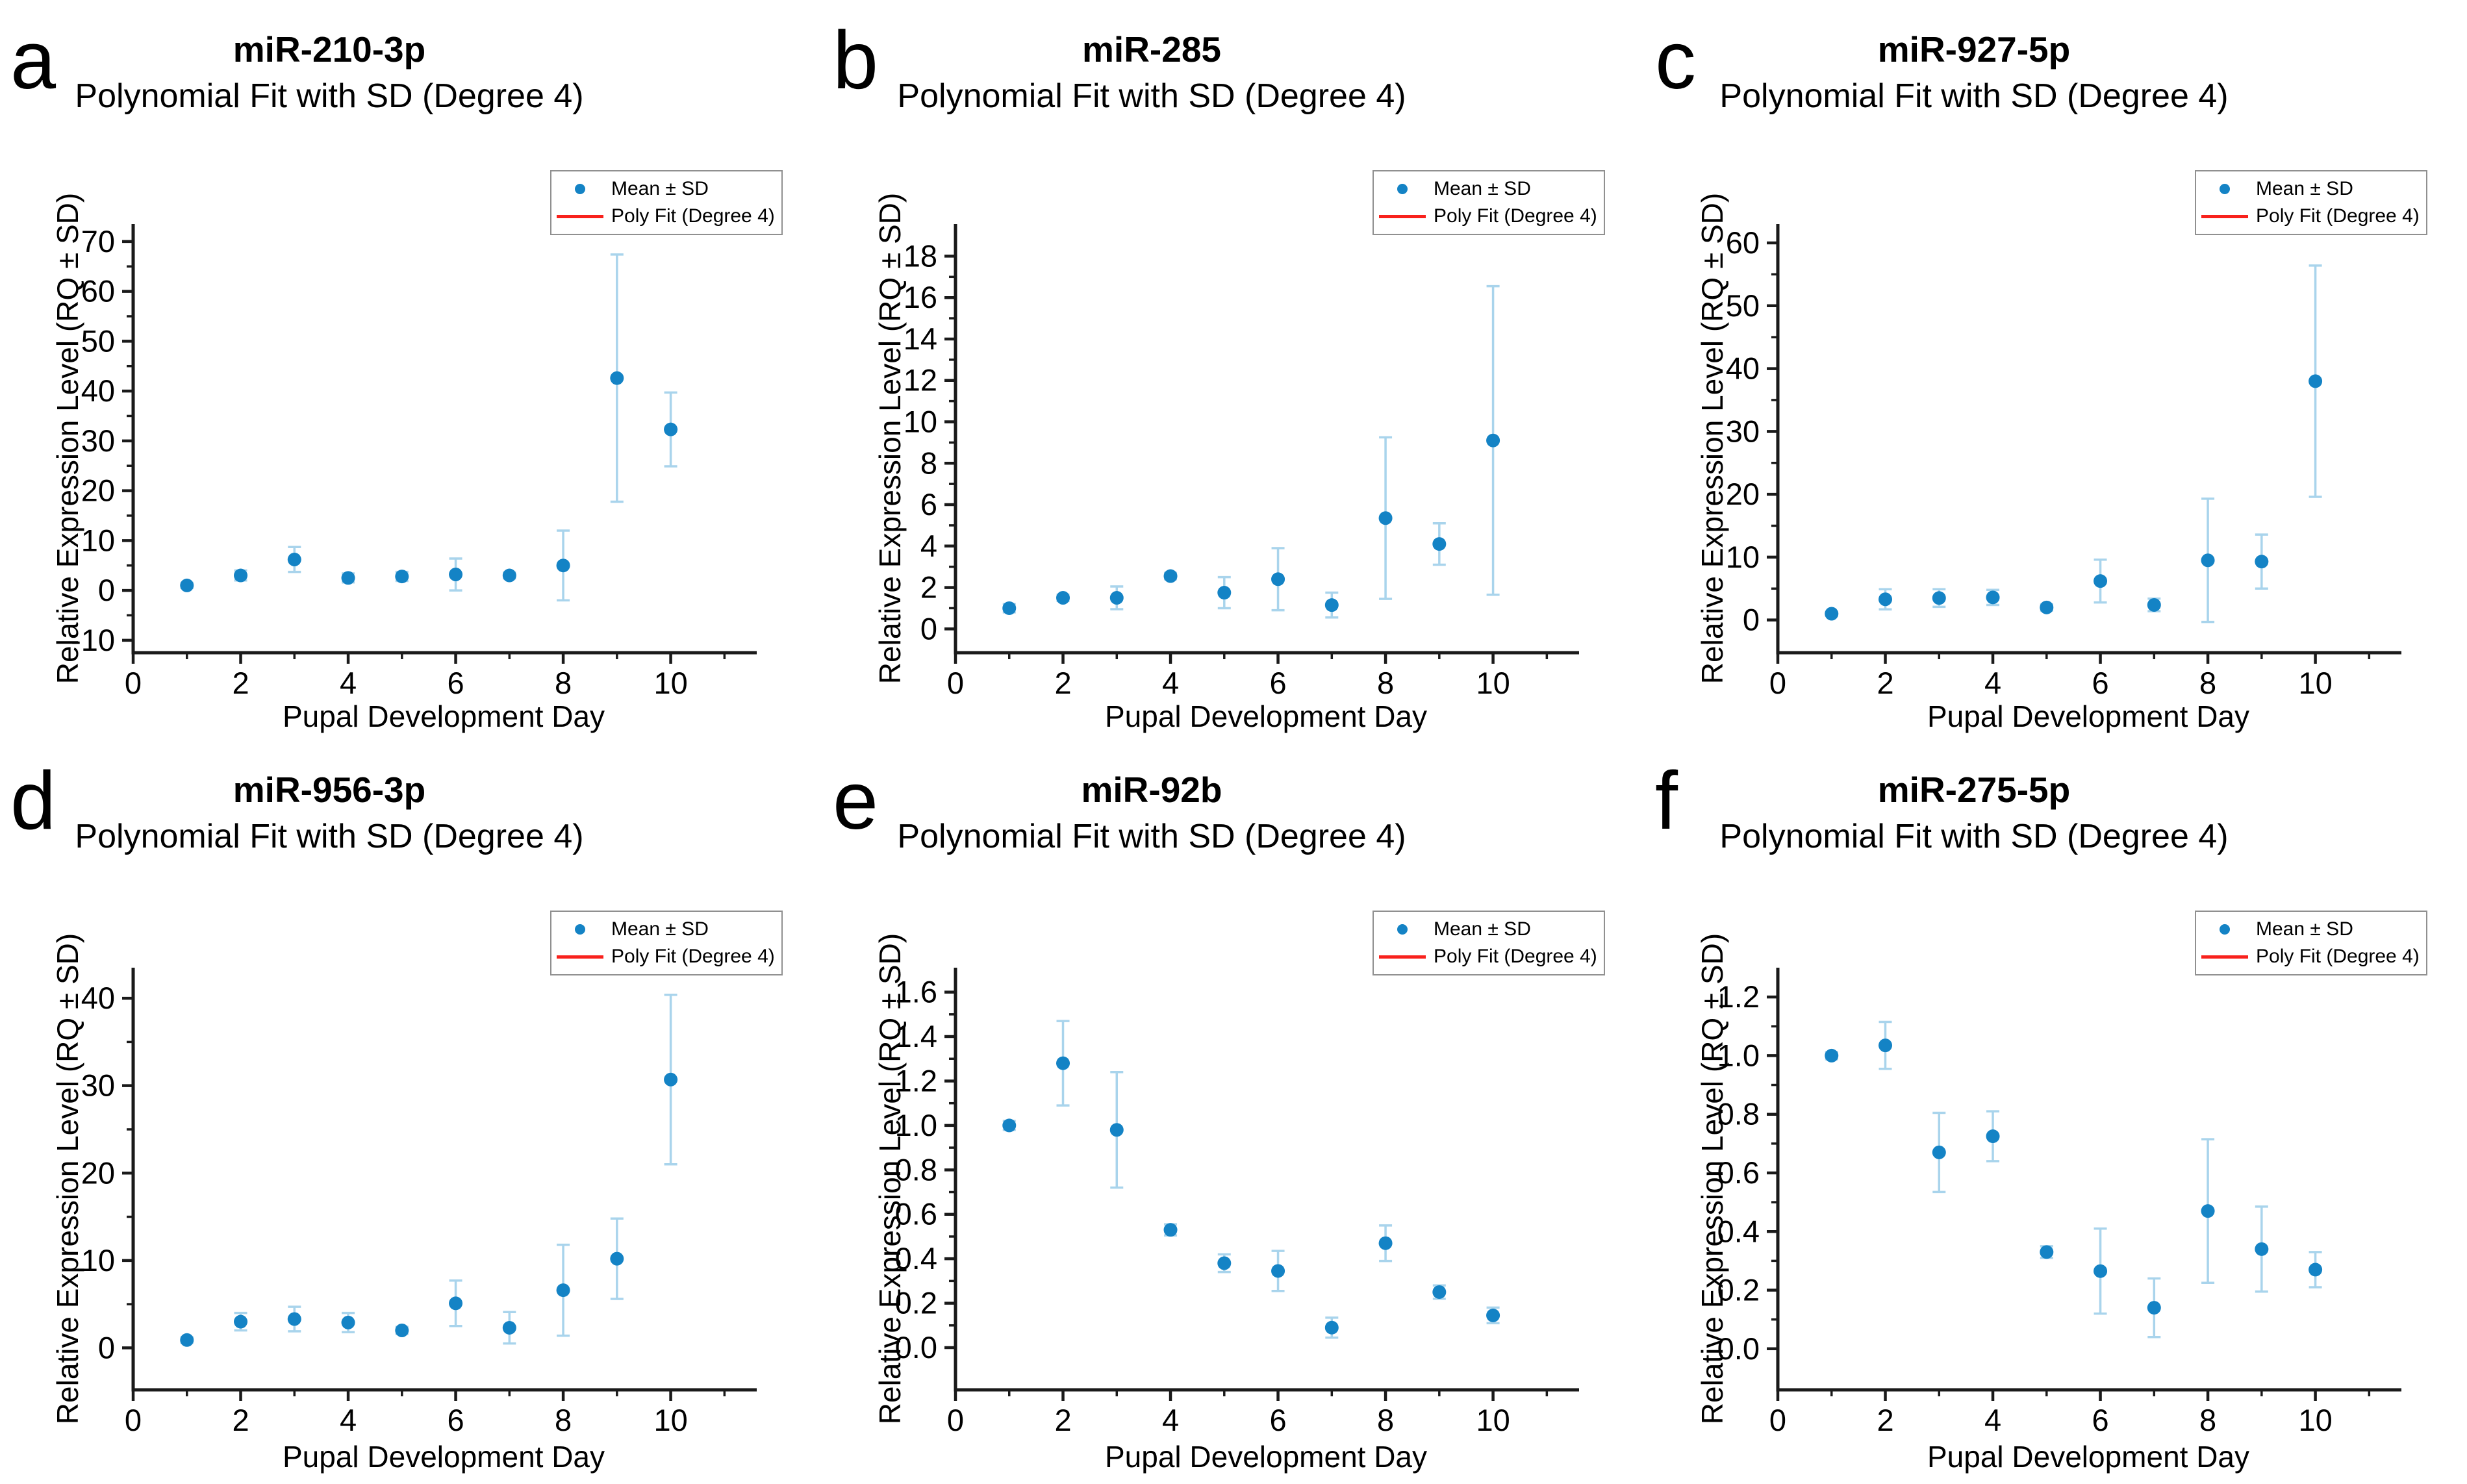  What do you see at coordinates (2225, 189) in the screenshot?
I see `mean-marker-icon` at bounding box center [2225, 189].